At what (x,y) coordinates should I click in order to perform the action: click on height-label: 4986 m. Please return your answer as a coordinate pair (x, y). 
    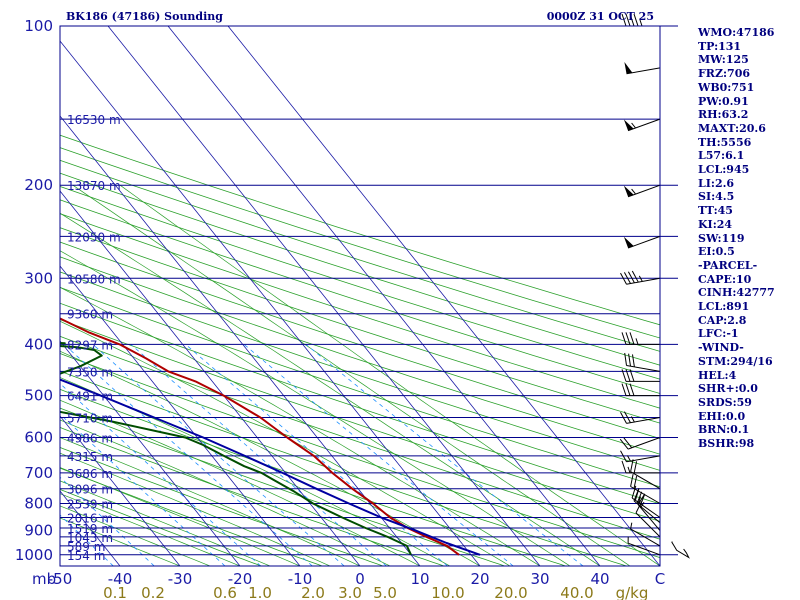
    Looking at the image, I should click on (90, 439).